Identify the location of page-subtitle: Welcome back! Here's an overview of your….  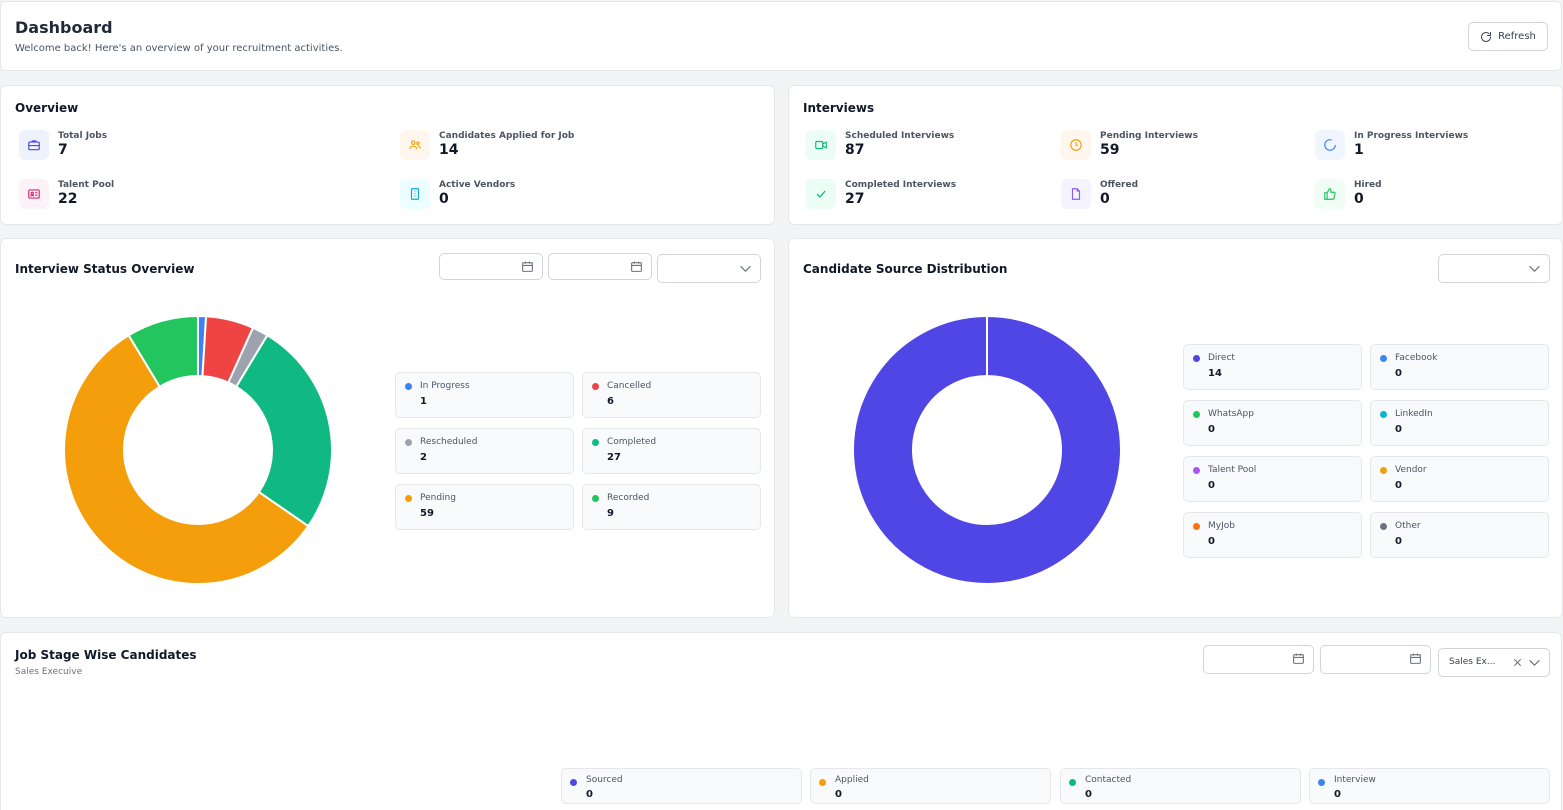
(179, 48).